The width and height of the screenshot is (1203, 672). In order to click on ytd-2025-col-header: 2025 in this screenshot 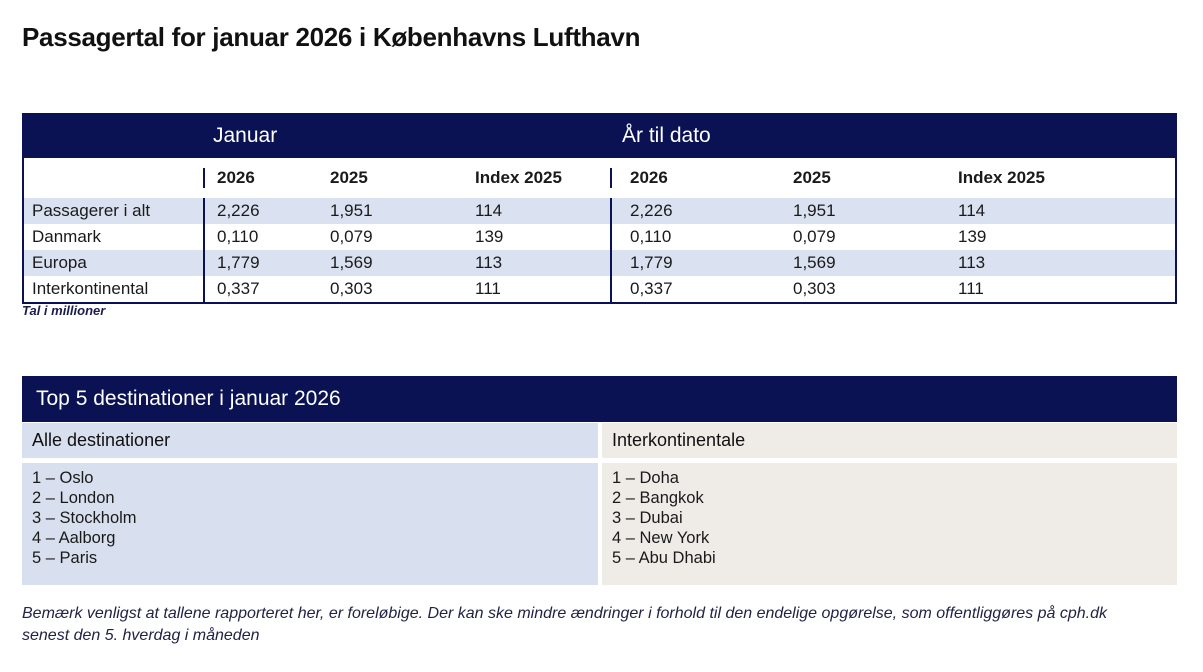, I will do `click(812, 177)`.